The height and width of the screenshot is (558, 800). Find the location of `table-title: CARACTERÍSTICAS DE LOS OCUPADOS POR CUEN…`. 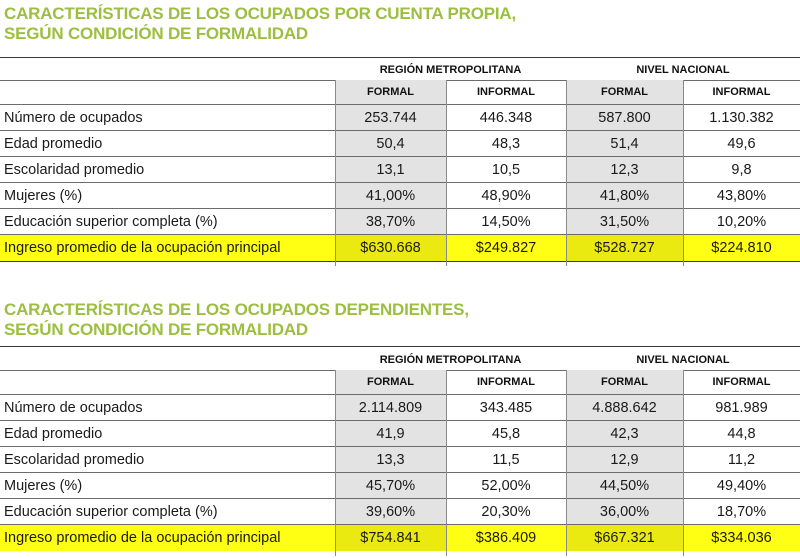

table-title: CARACTERÍSTICAS DE LOS OCUPADOS POR CUEN… is located at coordinates (260, 24).